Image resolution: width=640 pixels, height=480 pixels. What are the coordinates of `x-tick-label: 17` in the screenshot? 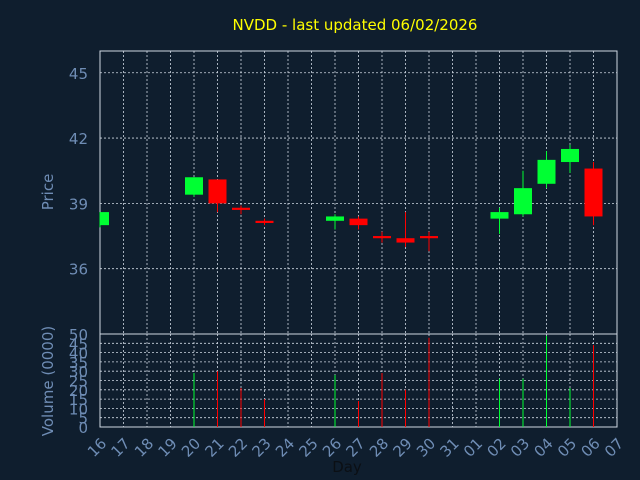 It's located at (121, 448).